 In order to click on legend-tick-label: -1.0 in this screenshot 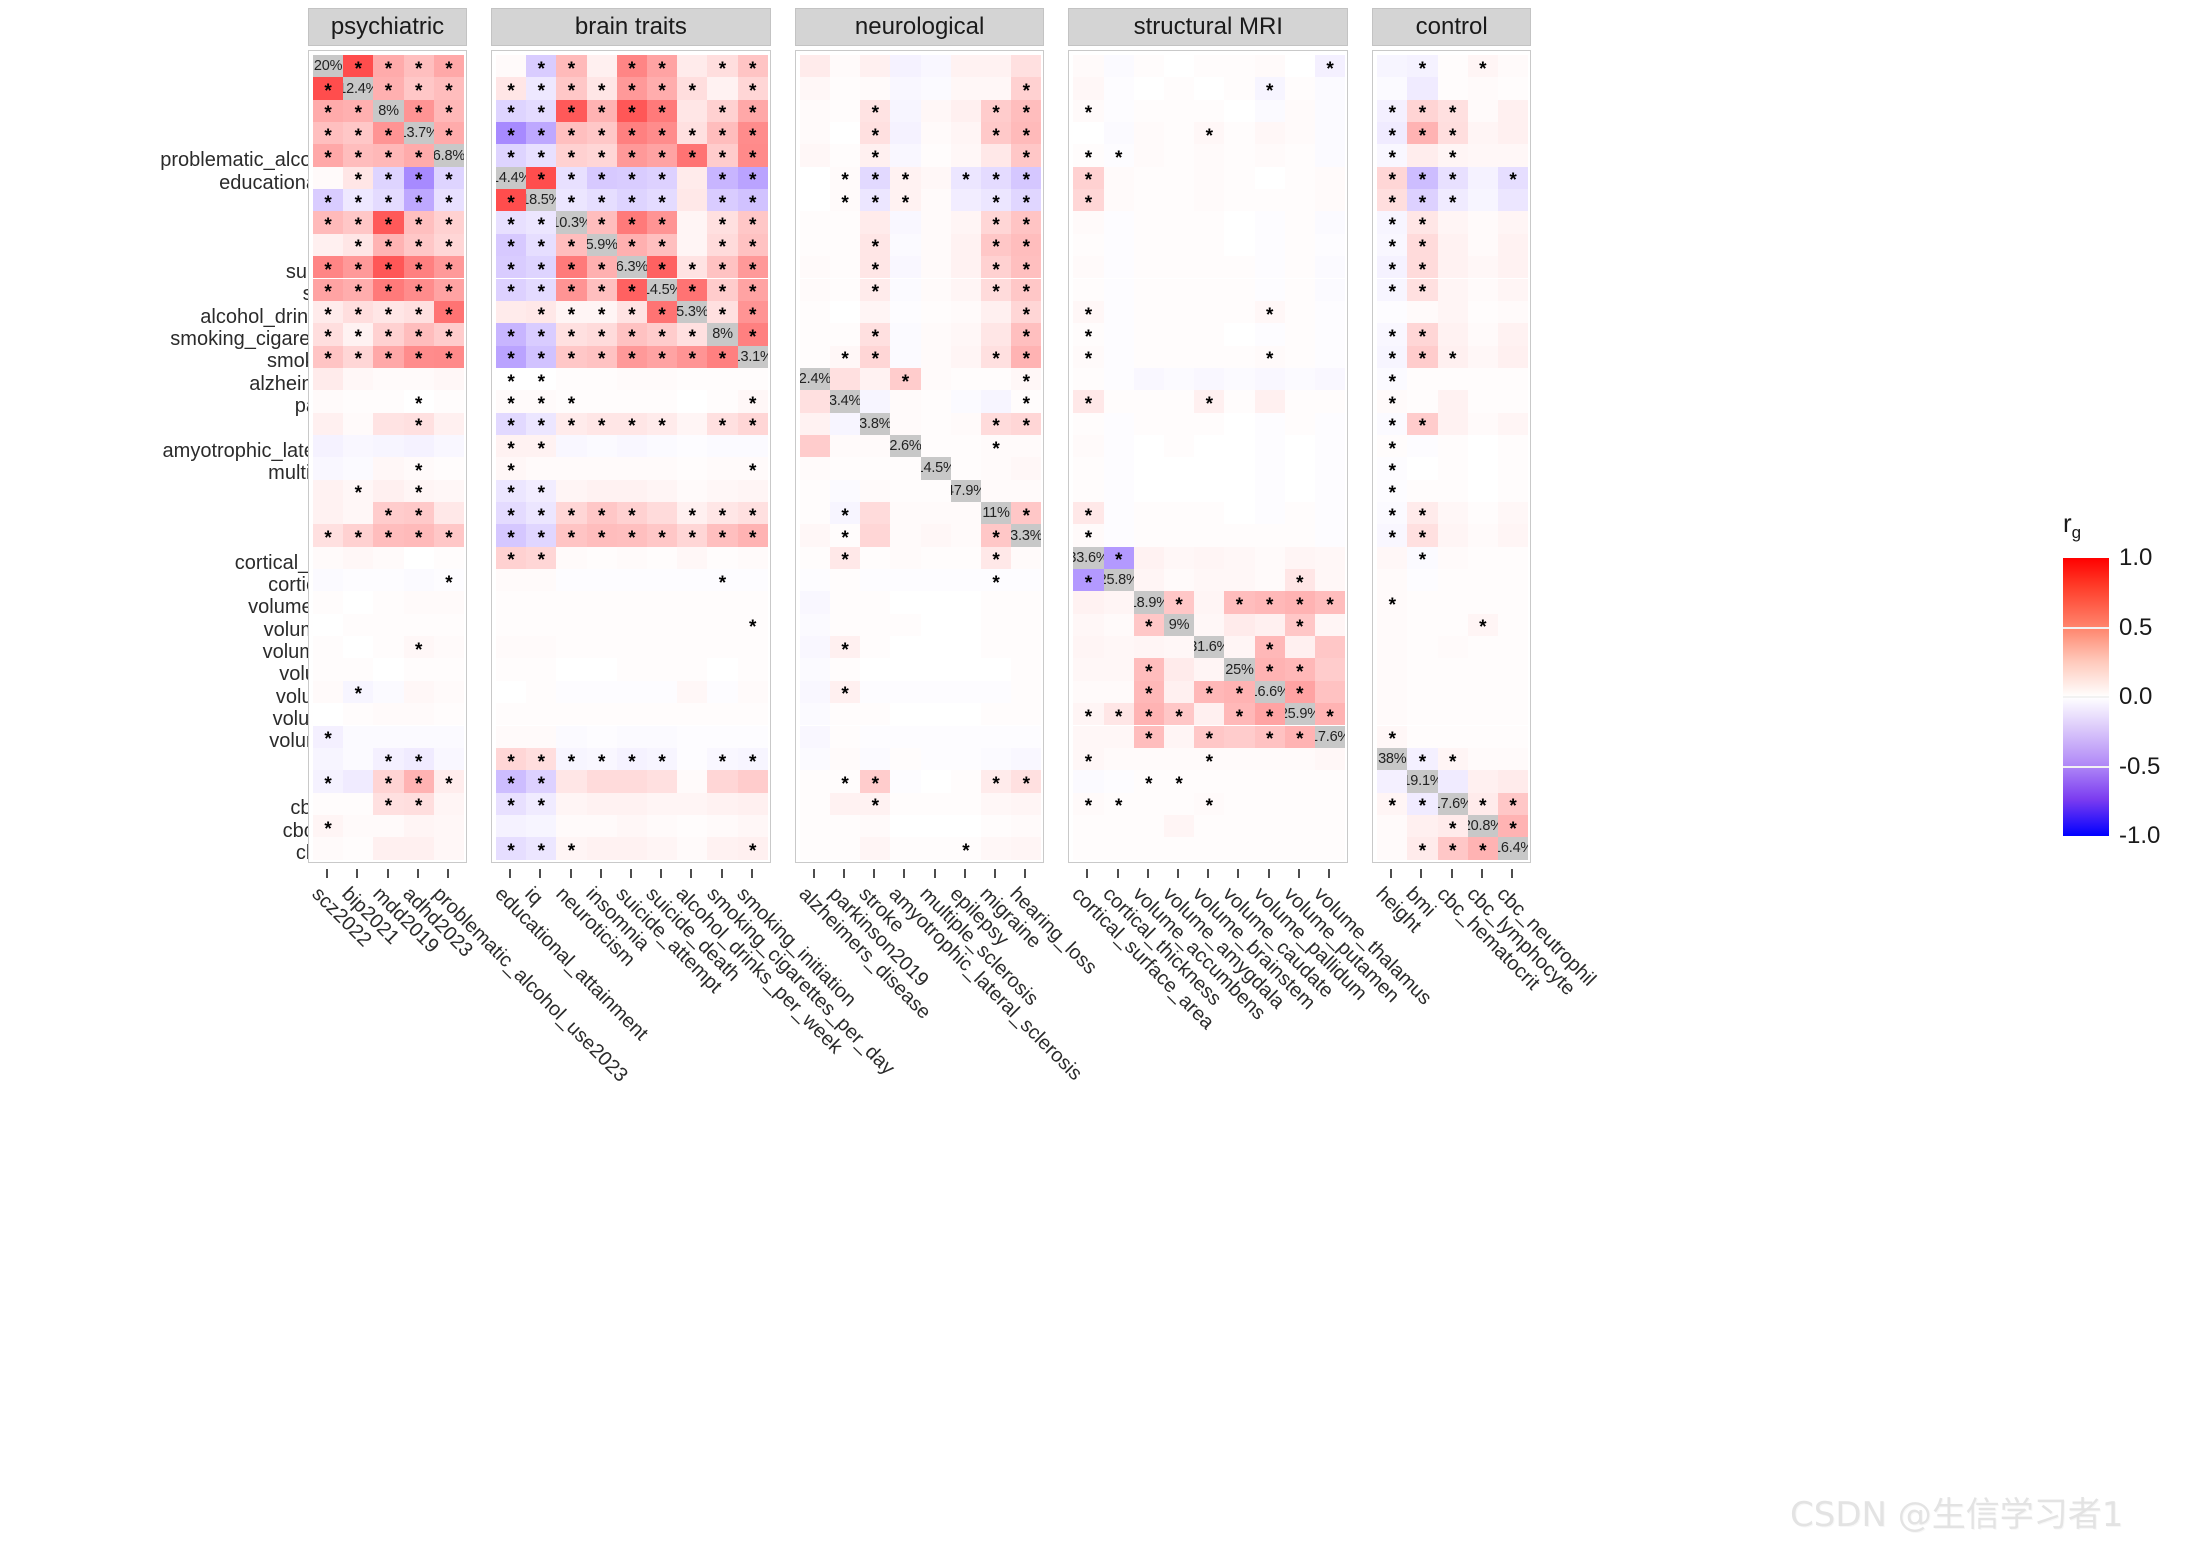, I will do `click(2140, 835)`.